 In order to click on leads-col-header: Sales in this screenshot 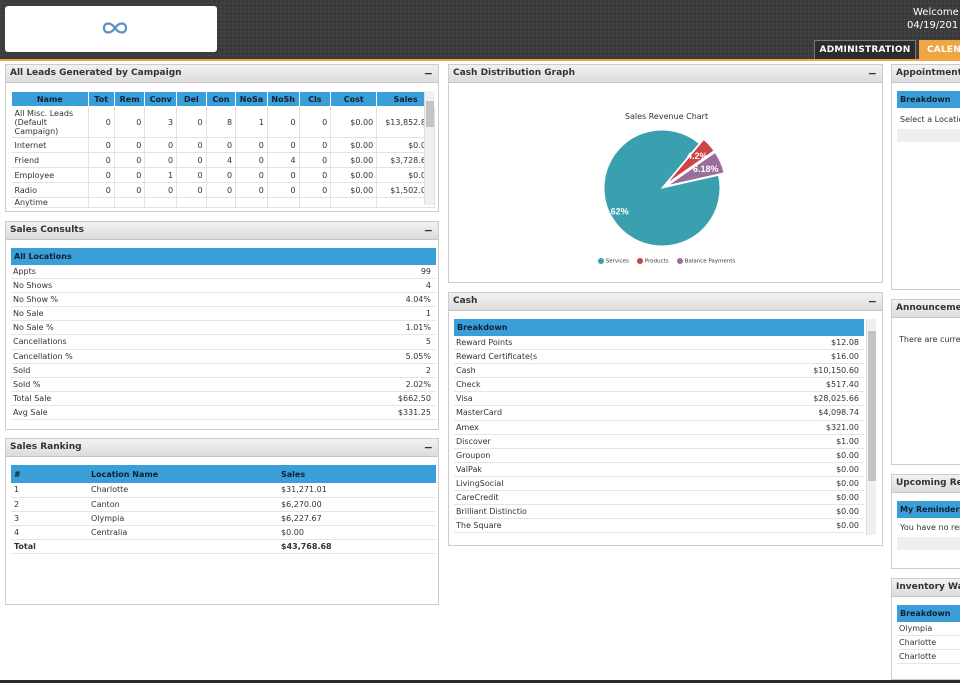, I will do `click(405, 99)`.